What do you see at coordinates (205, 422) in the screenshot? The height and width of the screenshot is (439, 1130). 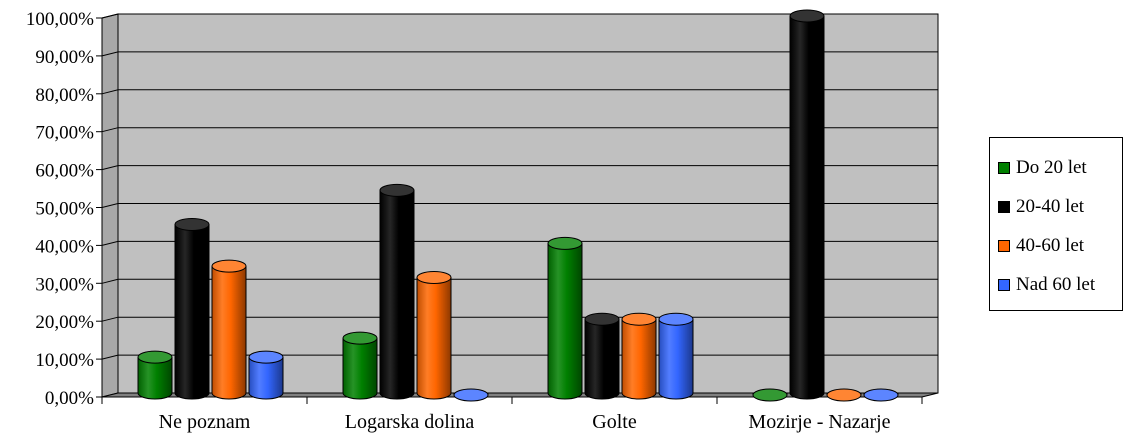 I see `x-tick-label: Ne poznam` at bounding box center [205, 422].